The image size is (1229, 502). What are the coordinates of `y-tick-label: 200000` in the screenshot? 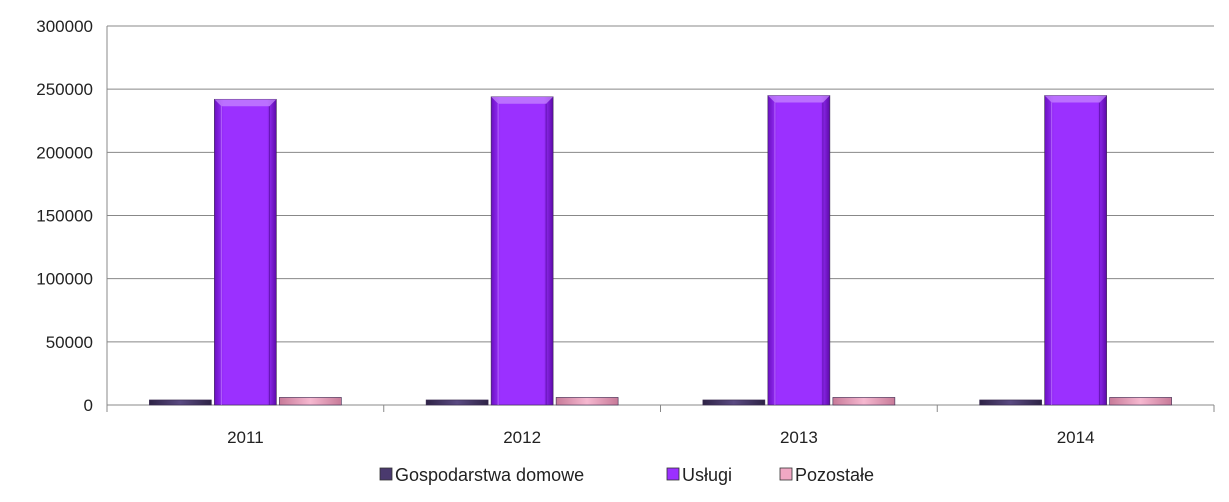 It's located at (64, 152).